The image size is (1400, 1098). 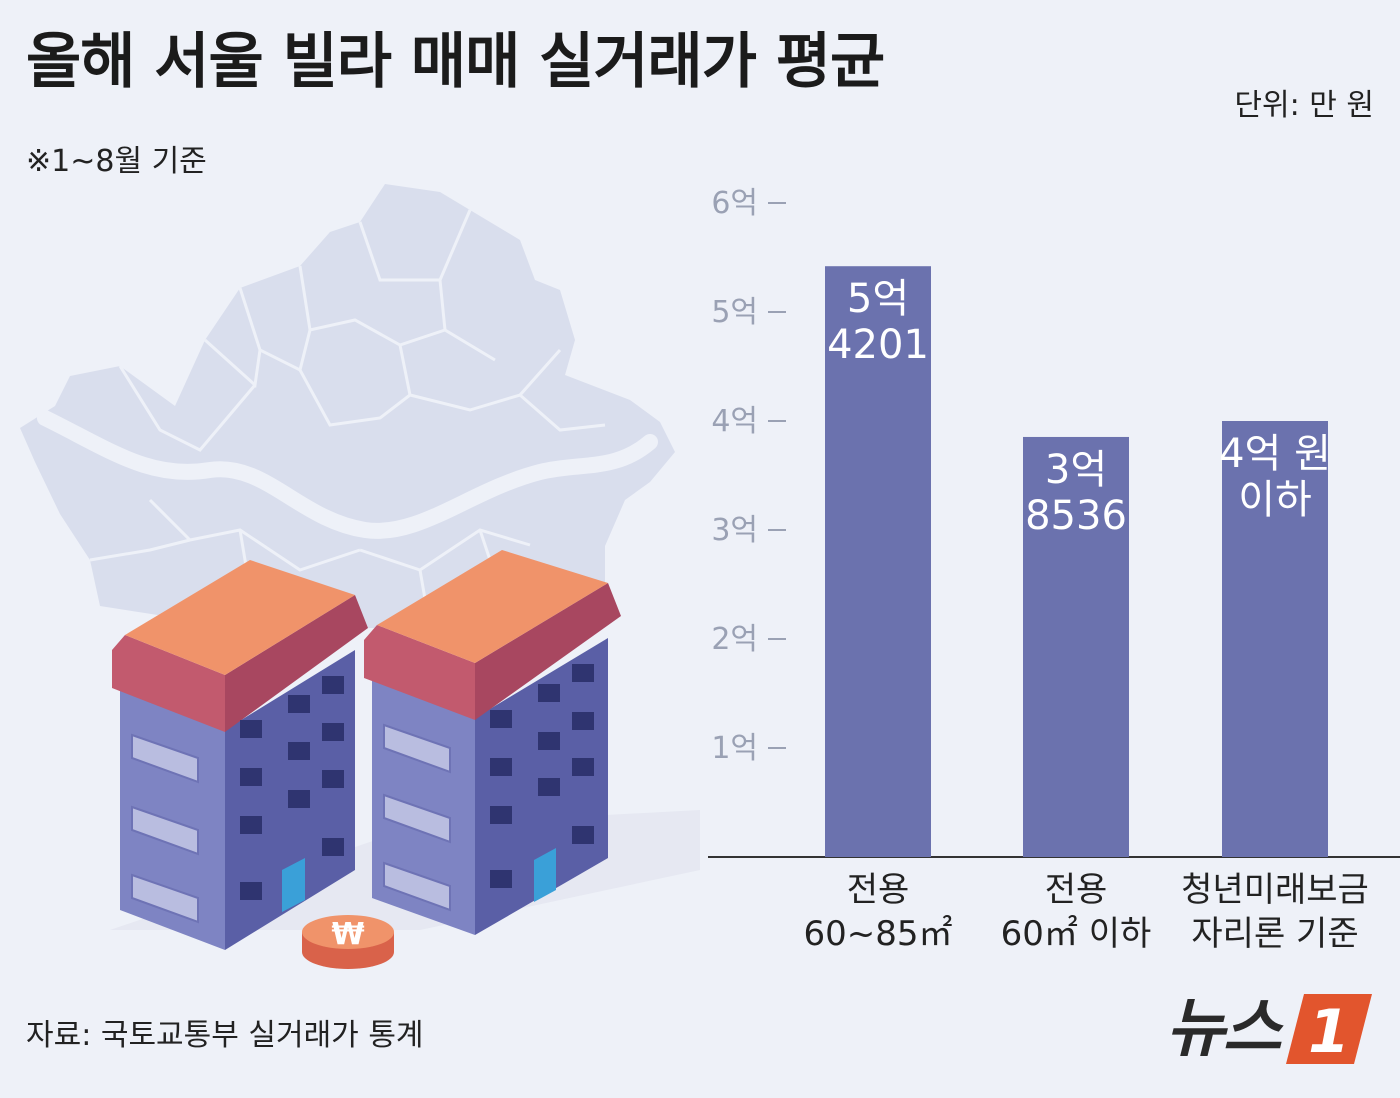 I want to click on category-label: 청년미래보금, so click(x=1275, y=890).